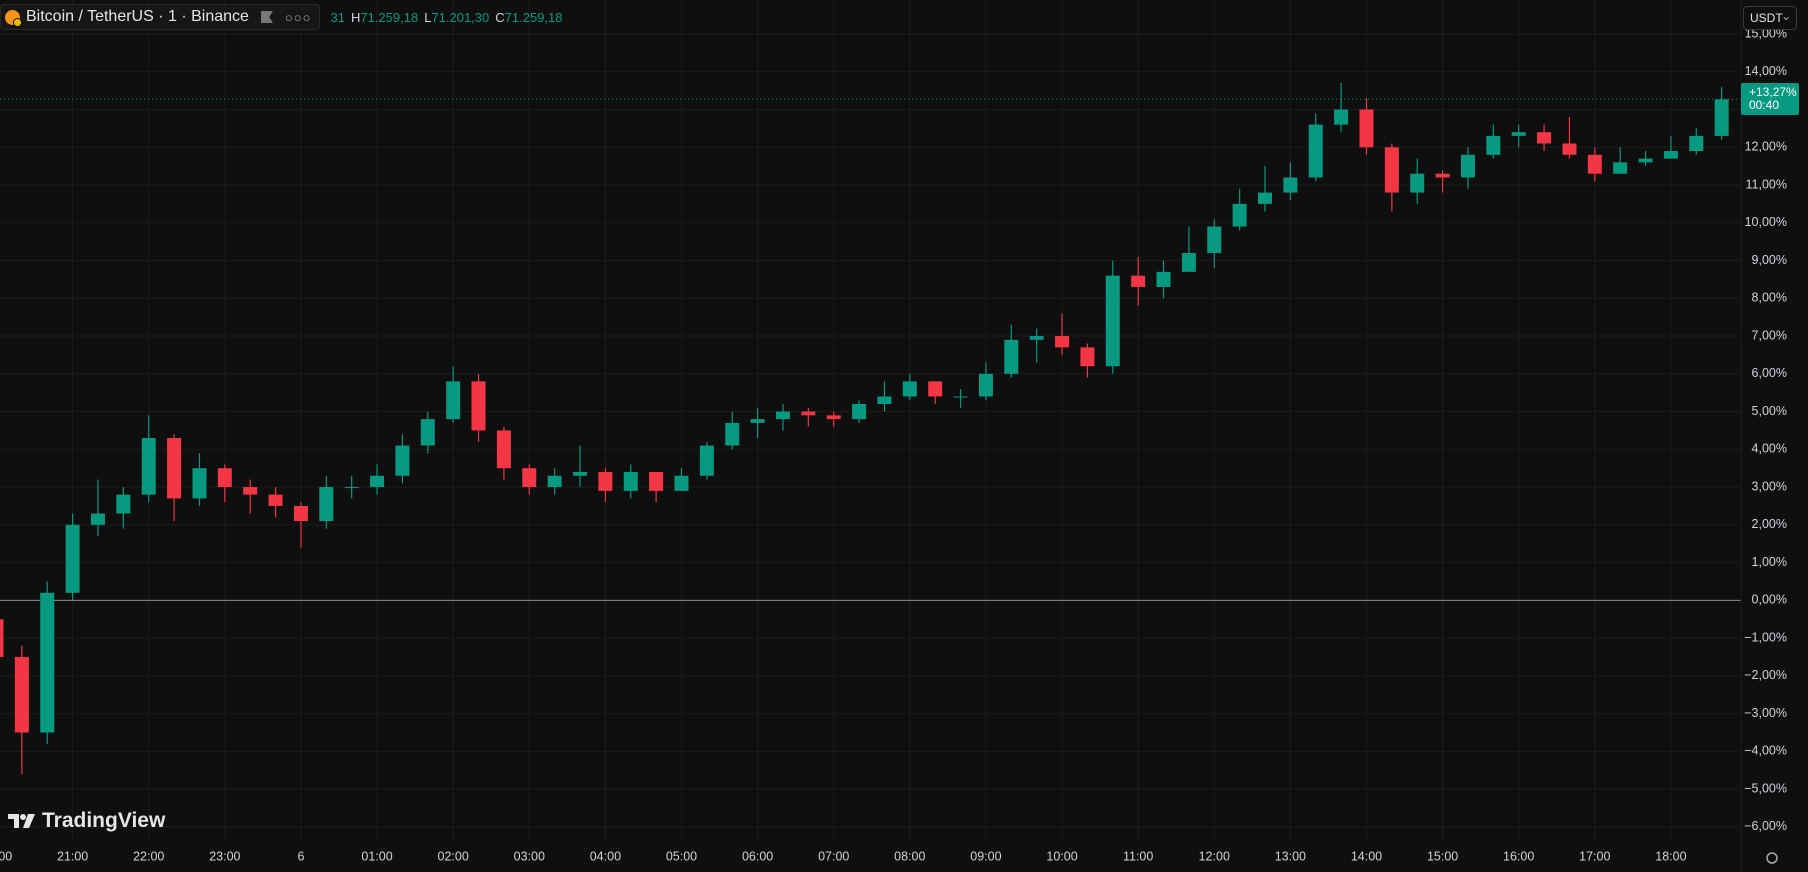 The height and width of the screenshot is (872, 1808). Describe the element at coordinates (1214, 856) in the screenshot. I see `x-tick-label: 12:00` at that location.